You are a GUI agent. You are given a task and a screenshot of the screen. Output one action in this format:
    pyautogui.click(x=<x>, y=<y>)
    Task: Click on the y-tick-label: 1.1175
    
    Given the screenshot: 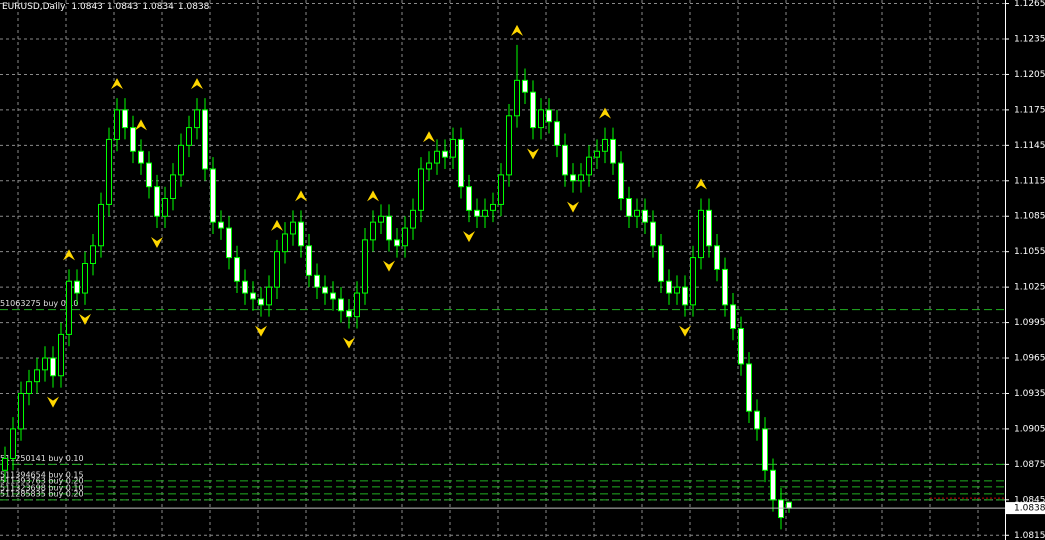 What is the action you would take?
    pyautogui.click(x=1029, y=110)
    